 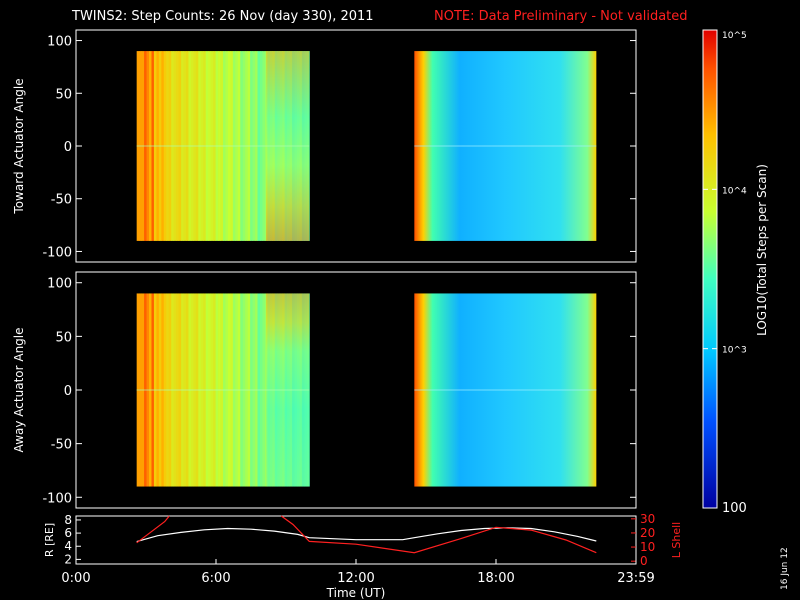 What do you see at coordinates (734, 191) in the screenshot?
I see `colorbar-tick-label: 10^4` at bounding box center [734, 191].